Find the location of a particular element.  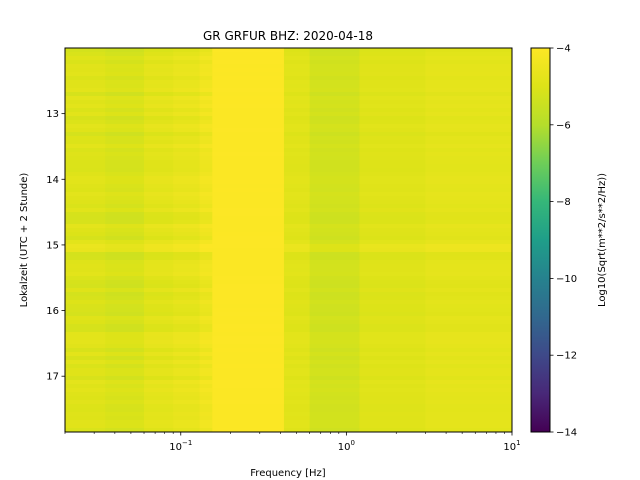

x-axis-label: Frequency [Hz] is located at coordinates (288, 473).